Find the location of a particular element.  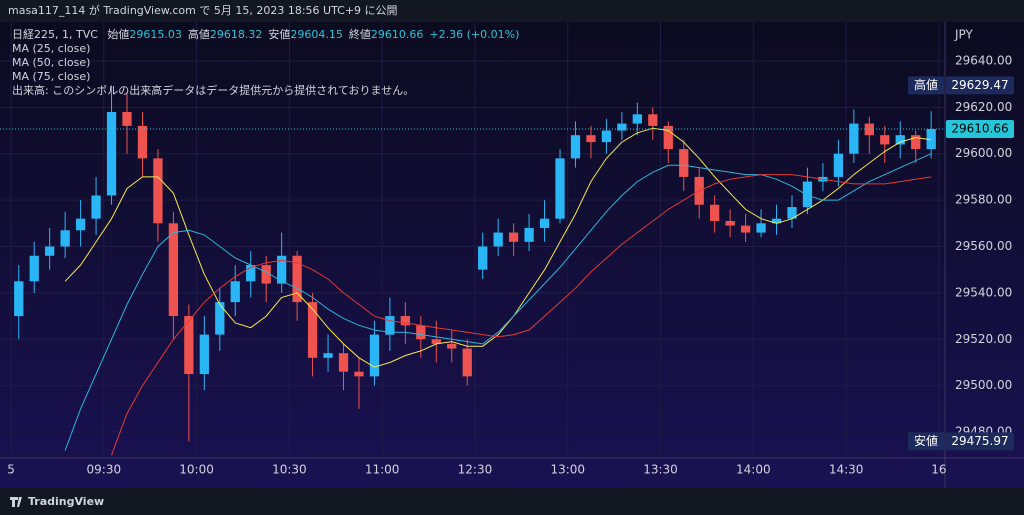

legend-change: +2.36 (+0.01%) is located at coordinates (474, 34).